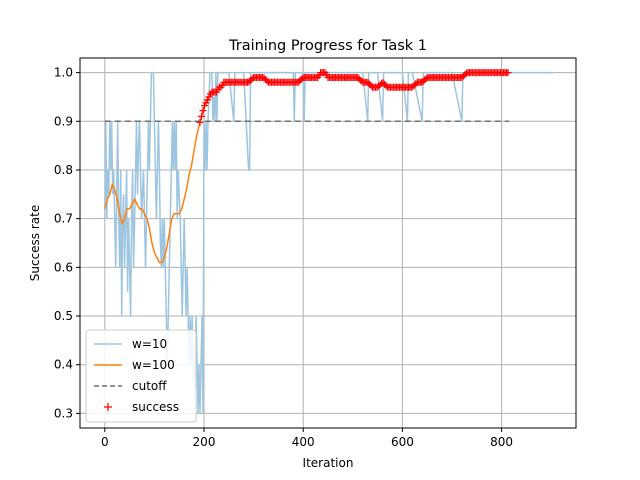 The image size is (640, 480). I want to click on x-axis-title: Iteration, so click(328, 463).